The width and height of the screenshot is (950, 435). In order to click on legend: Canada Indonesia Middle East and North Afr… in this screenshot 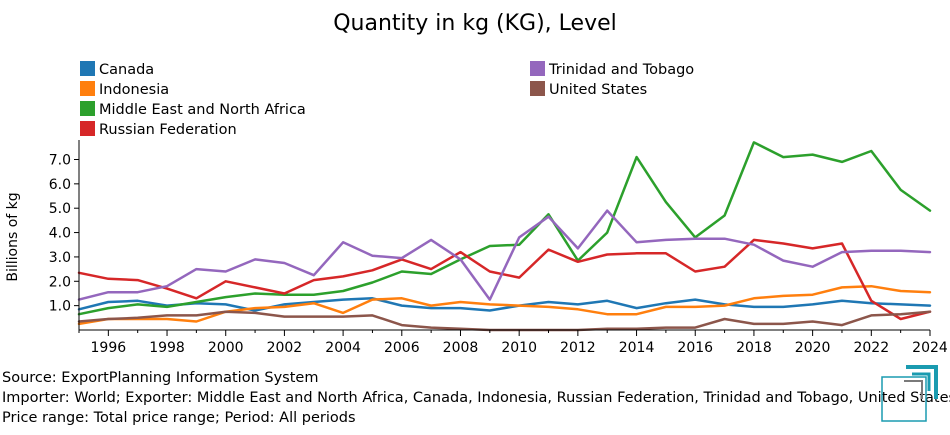, I will do `click(387, 99)`.